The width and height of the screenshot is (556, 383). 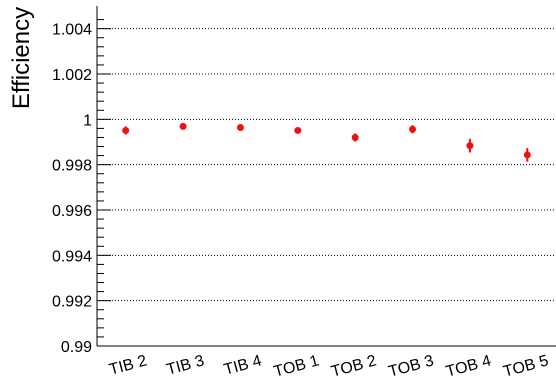 I want to click on x-tick-label: TOB 2, so click(x=353, y=366).